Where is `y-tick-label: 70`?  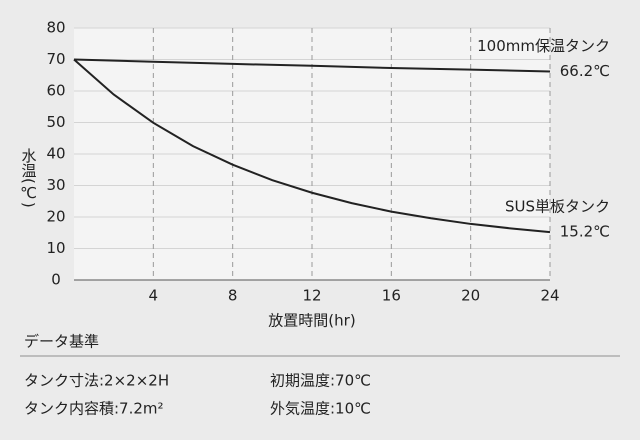
y-tick-label: 70 is located at coordinates (55, 59).